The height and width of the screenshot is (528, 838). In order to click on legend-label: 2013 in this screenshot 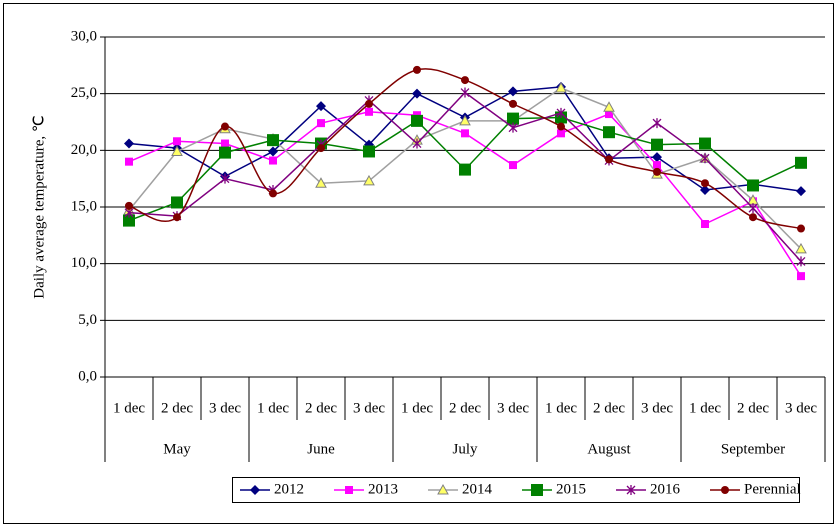, I will do `click(383, 489)`.